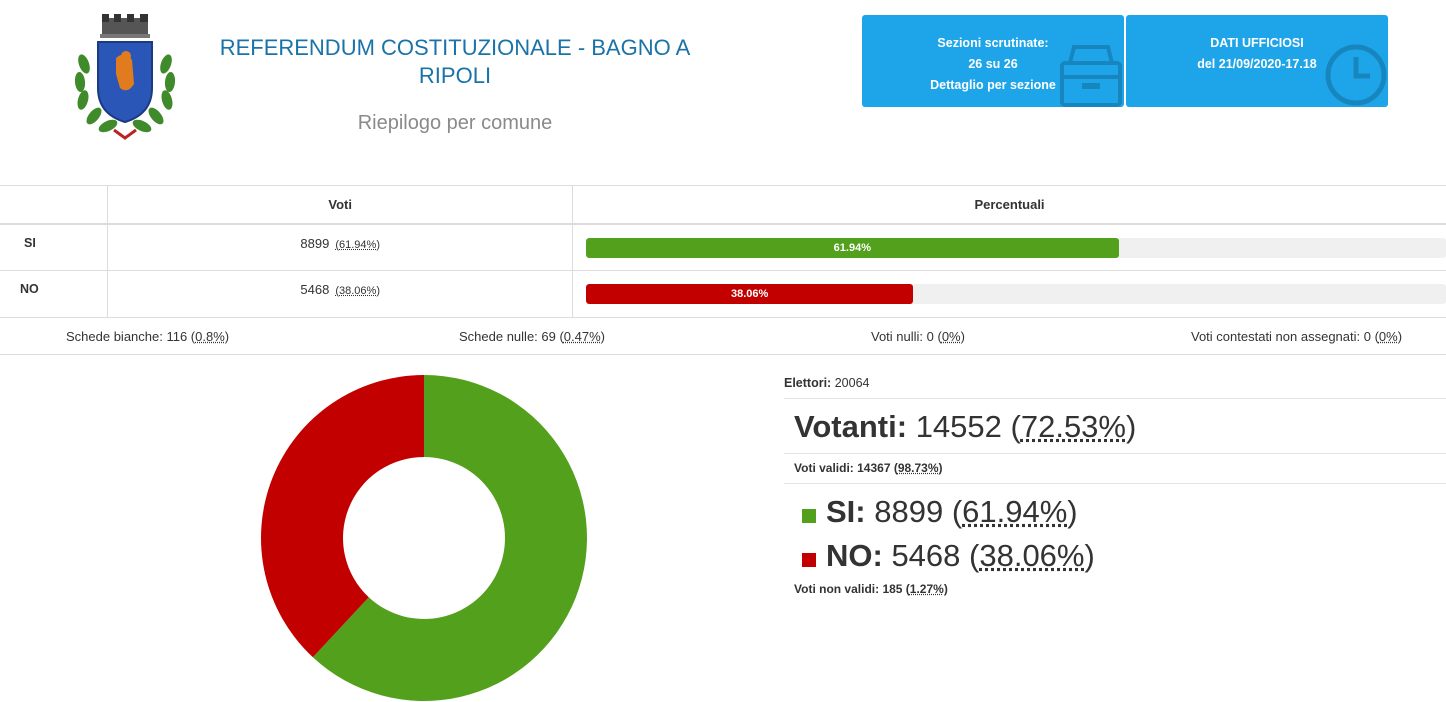 This screenshot has width=1446, height=702. I want to click on dati-ufficiosi-box: DATI UFFICIOSI del 21/09/2020-17.18, so click(1257, 61).